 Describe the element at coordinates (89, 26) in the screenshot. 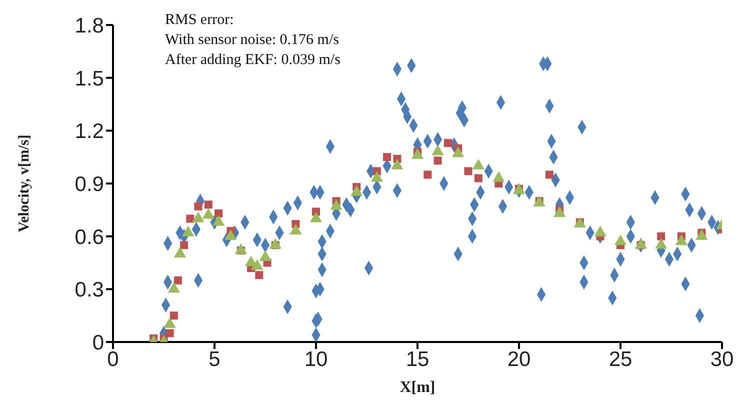

I see `y-tick-label: 1.8` at that location.